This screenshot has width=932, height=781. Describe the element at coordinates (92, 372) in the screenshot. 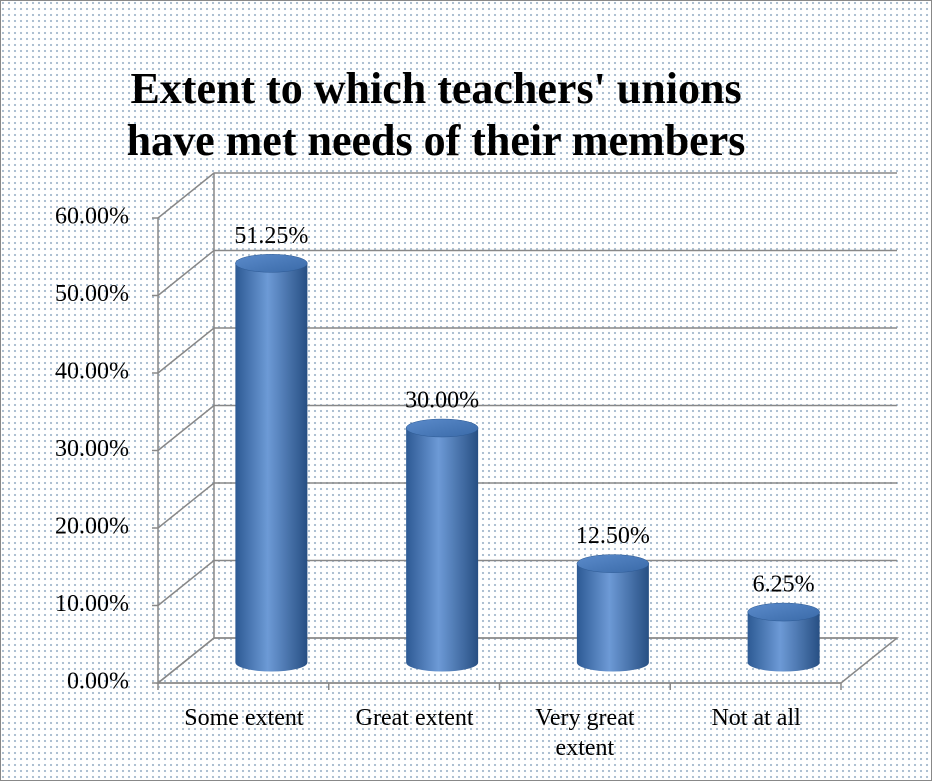

I see `y-tick-label: 40.00%` at that location.